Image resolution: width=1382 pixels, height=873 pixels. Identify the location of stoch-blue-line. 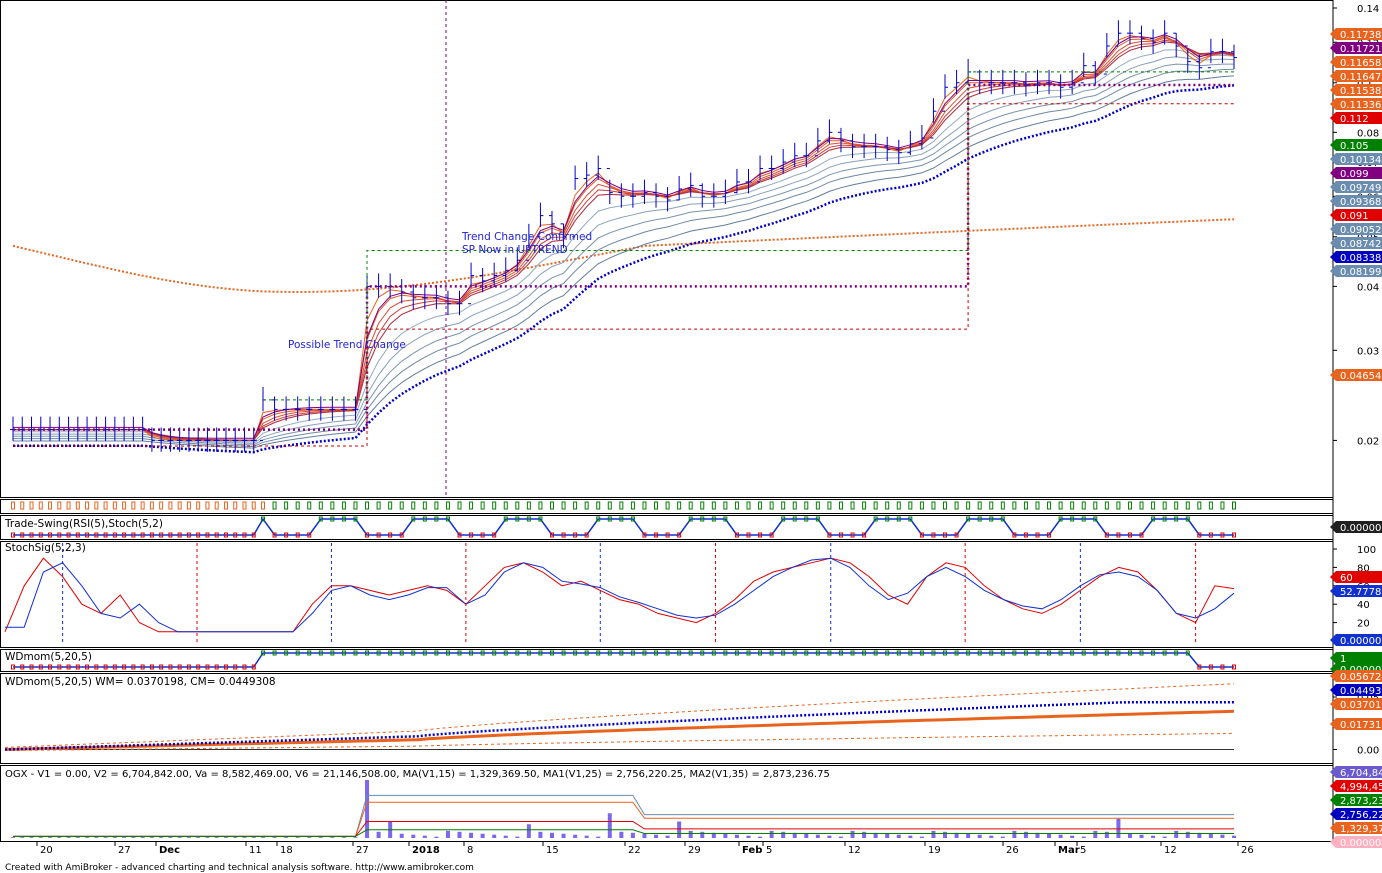
(620, 595).